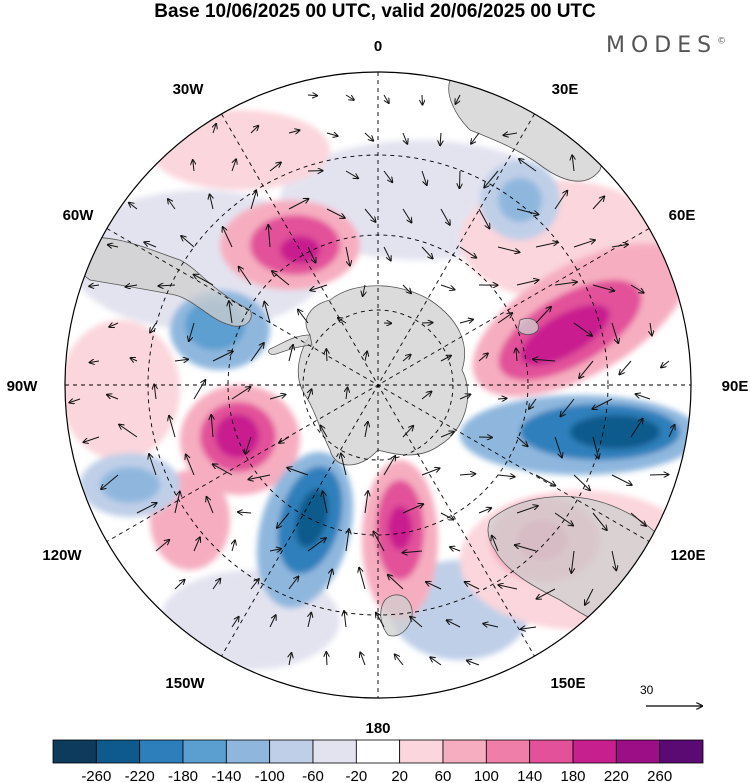 Image resolution: width=750 pixels, height=783 pixels. I want to click on colorbar-tick-label: -260, so click(96, 775).